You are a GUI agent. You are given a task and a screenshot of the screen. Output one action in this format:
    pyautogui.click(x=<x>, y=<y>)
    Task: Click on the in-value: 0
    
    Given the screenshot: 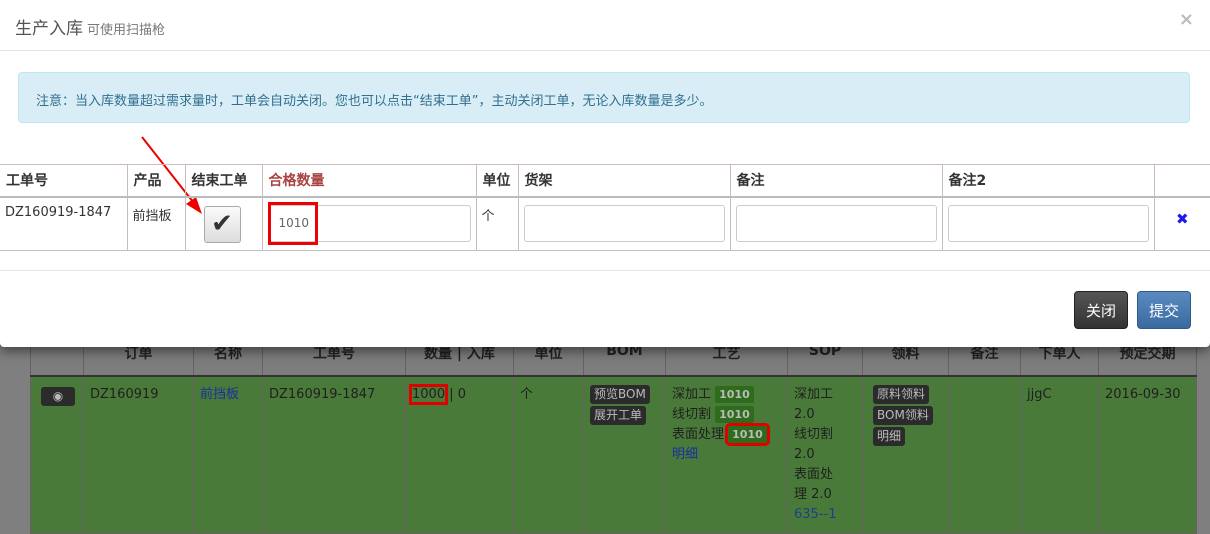 What is the action you would take?
    pyautogui.click(x=462, y=394)
    